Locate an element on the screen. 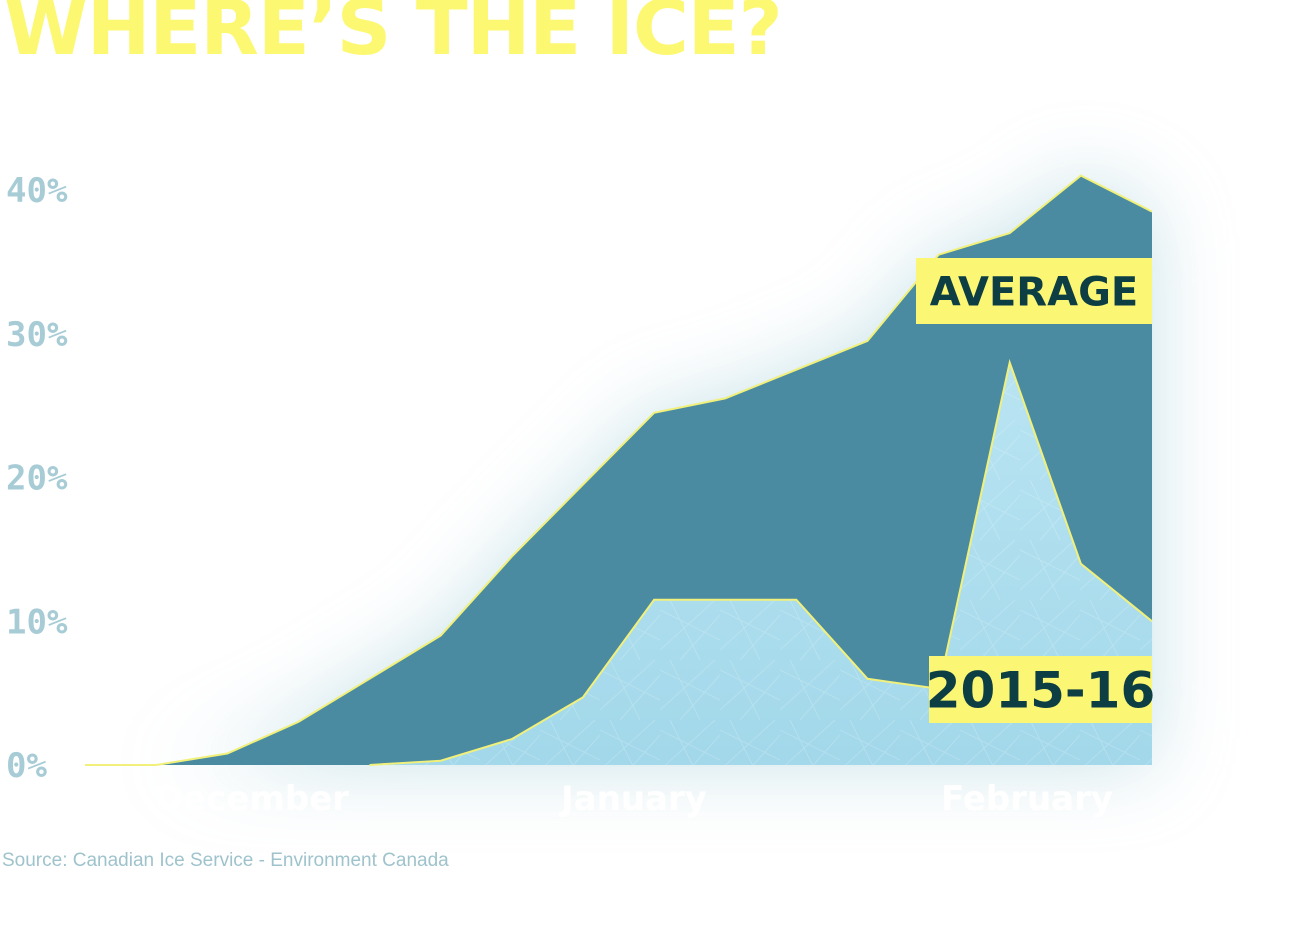 The height and width of the screenshot is (927, 1311). series-label-2015-16: 2015-16 is located at coordinates (1041, 691).